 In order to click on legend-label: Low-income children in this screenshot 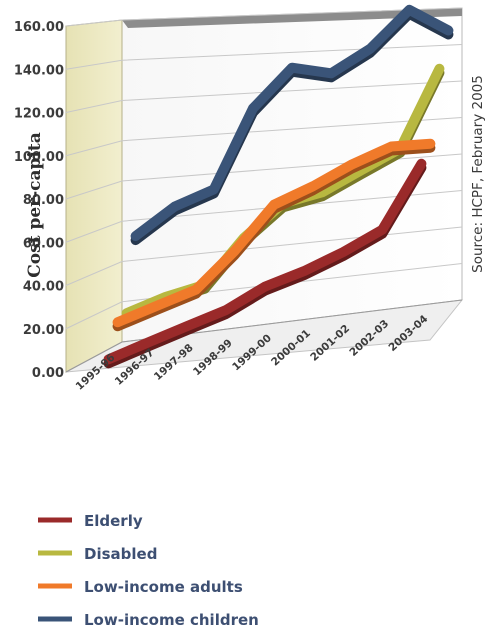, I will do `click(171, 620)`.